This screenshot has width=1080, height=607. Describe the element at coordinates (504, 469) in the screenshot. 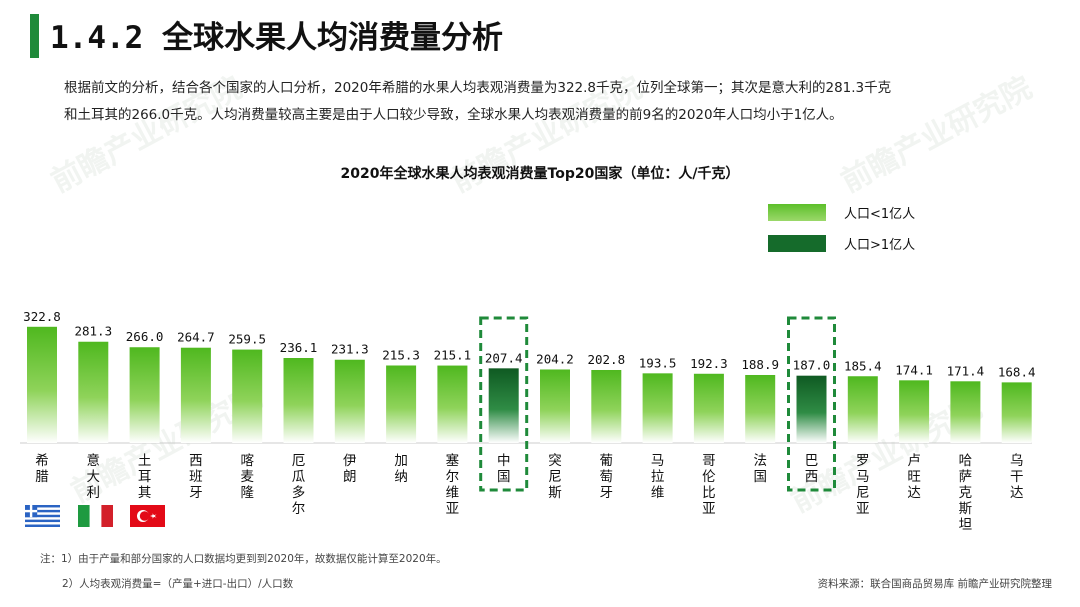

I see `category-label: 中国` at that location.